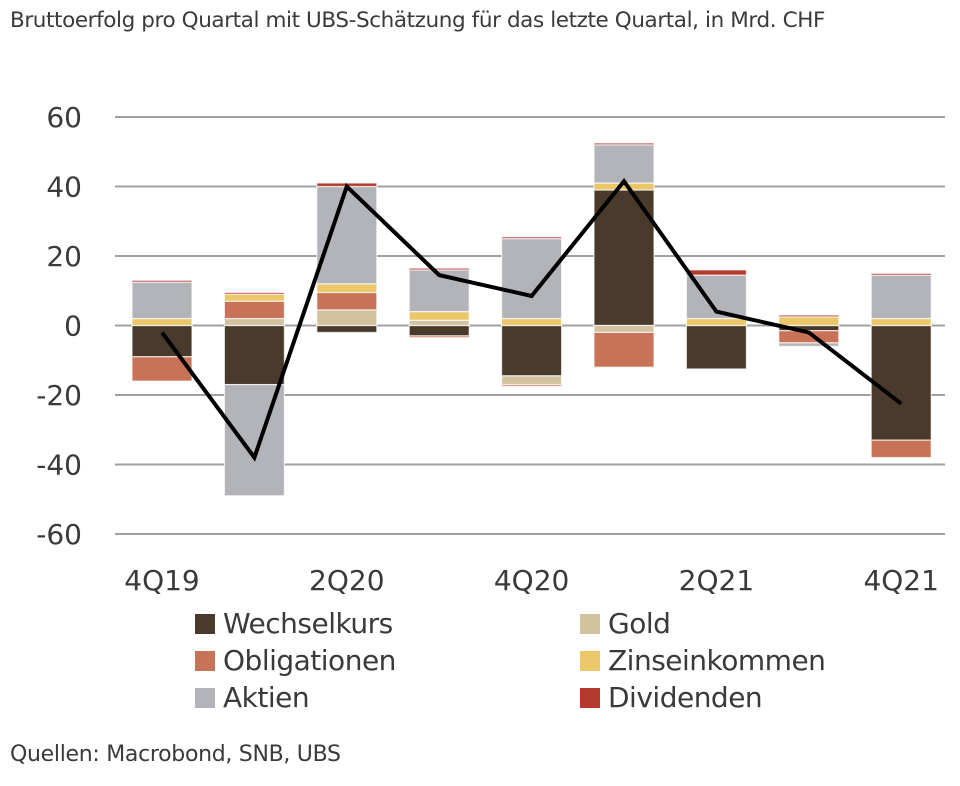  I want to click on y-tick-label: -40, so click(59, 465).